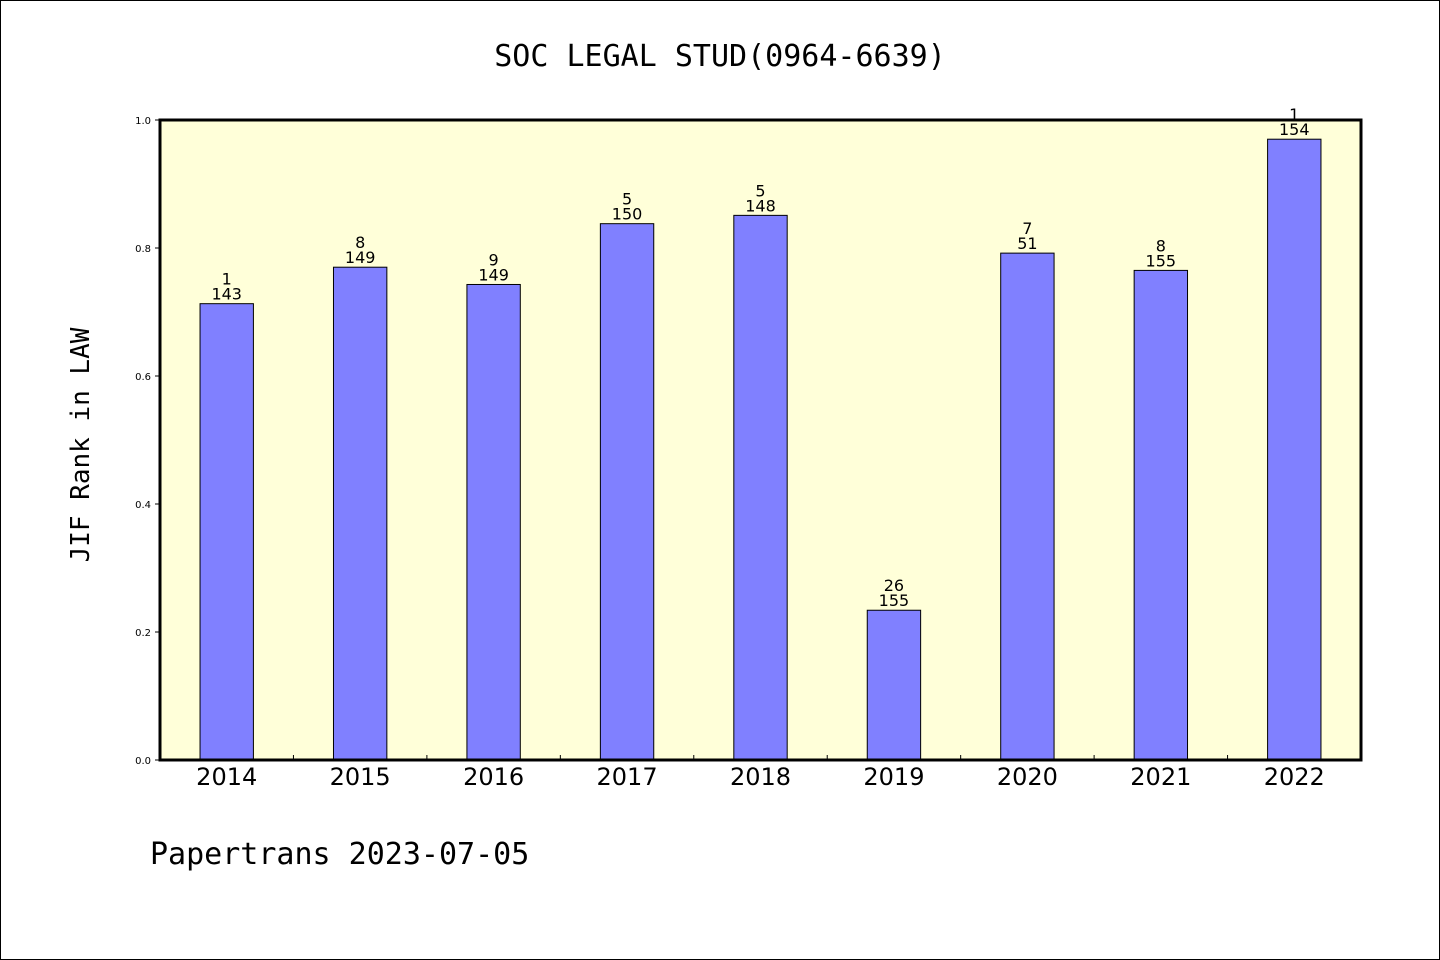  I want to click on y-tick-label: 0.0, so click(143, 761).